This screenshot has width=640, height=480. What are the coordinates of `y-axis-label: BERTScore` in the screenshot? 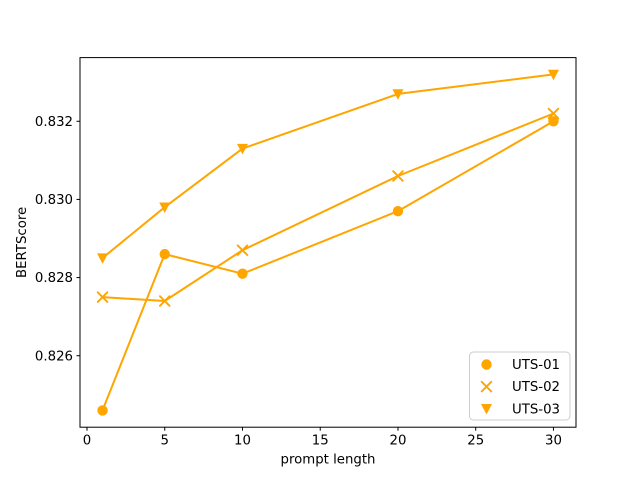 It's located at (22, 242).